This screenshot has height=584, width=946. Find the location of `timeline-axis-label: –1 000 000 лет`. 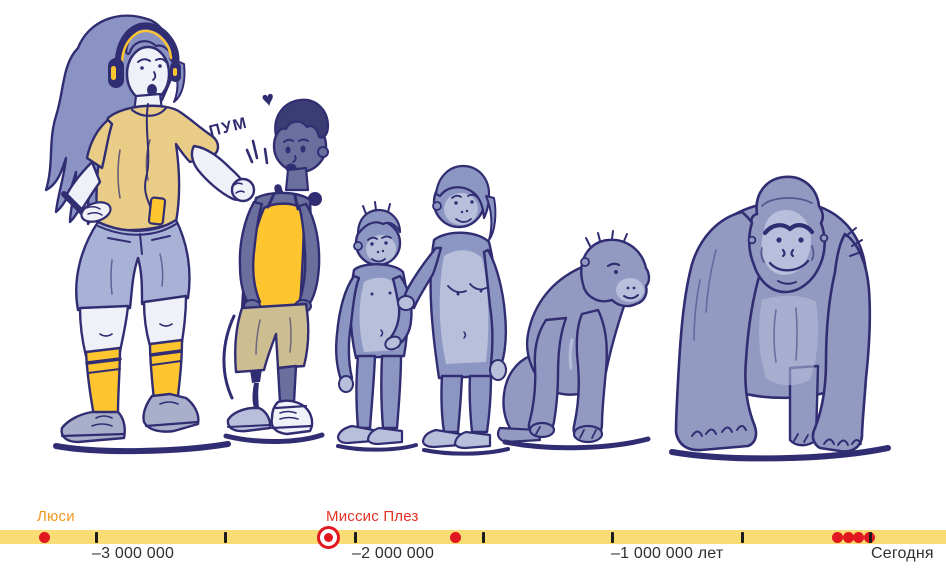

timeline-axis-label: –1 000 000 лет is located at coordinates (667, 553).